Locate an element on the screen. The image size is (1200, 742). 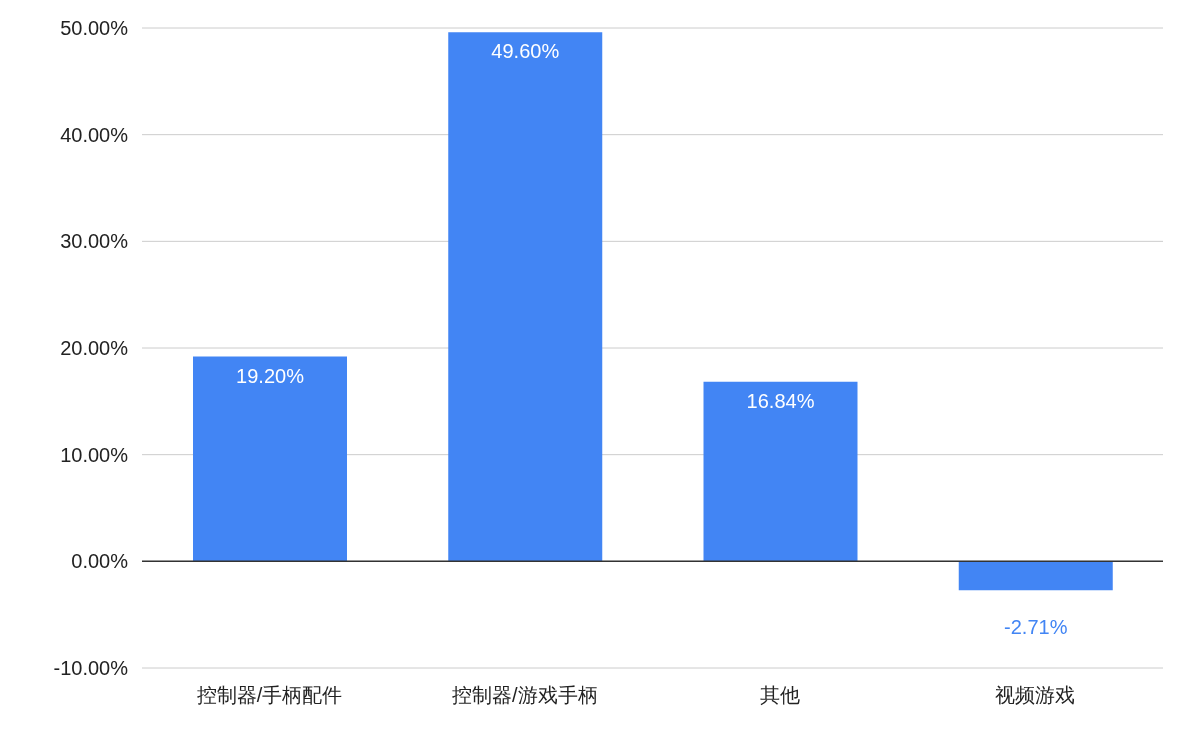
x-tick-label: 控制器/游戏手柄 is located at coordinates (525, 695).